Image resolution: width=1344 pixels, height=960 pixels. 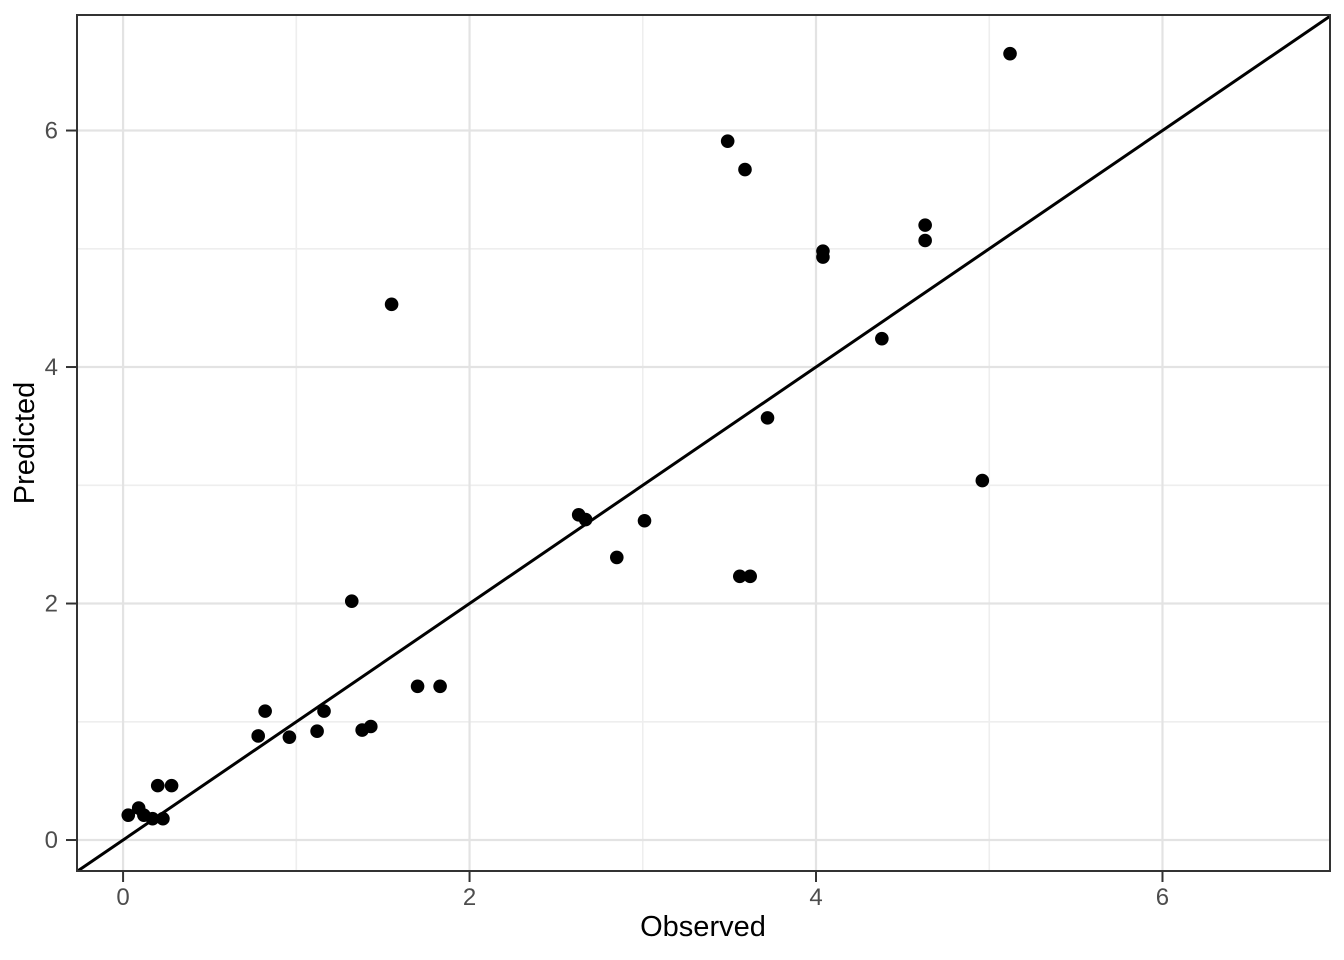 I want to click on x-tick-label: 6, so click(x=1162, y=897).